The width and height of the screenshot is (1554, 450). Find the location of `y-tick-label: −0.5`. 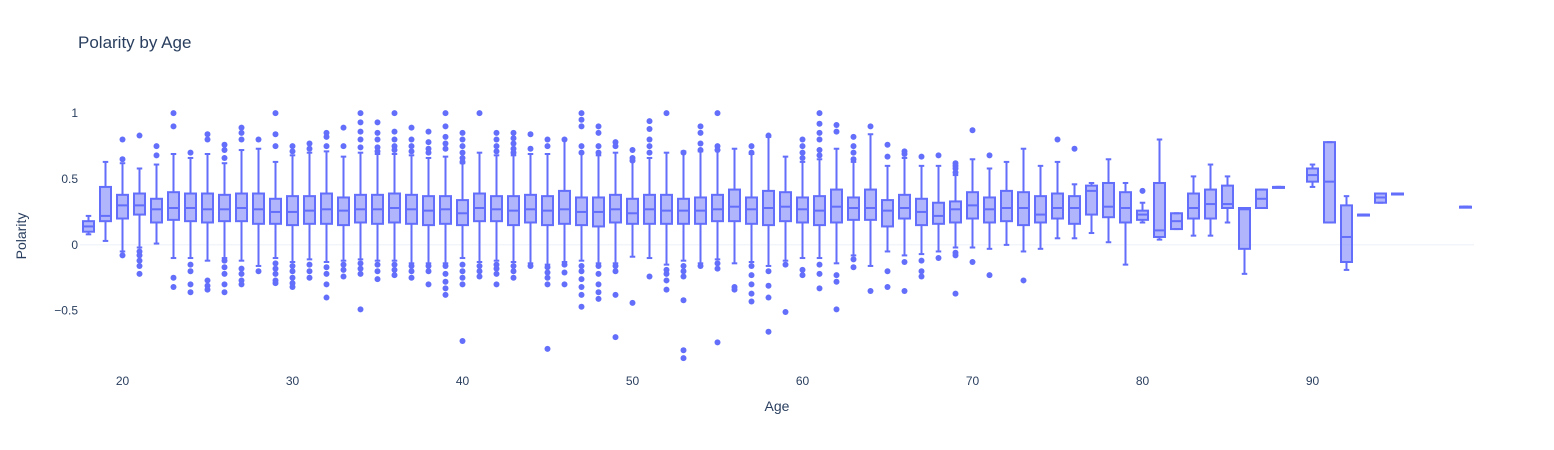

y-tick-label: −0.5 is located at coordinates (66, 311).